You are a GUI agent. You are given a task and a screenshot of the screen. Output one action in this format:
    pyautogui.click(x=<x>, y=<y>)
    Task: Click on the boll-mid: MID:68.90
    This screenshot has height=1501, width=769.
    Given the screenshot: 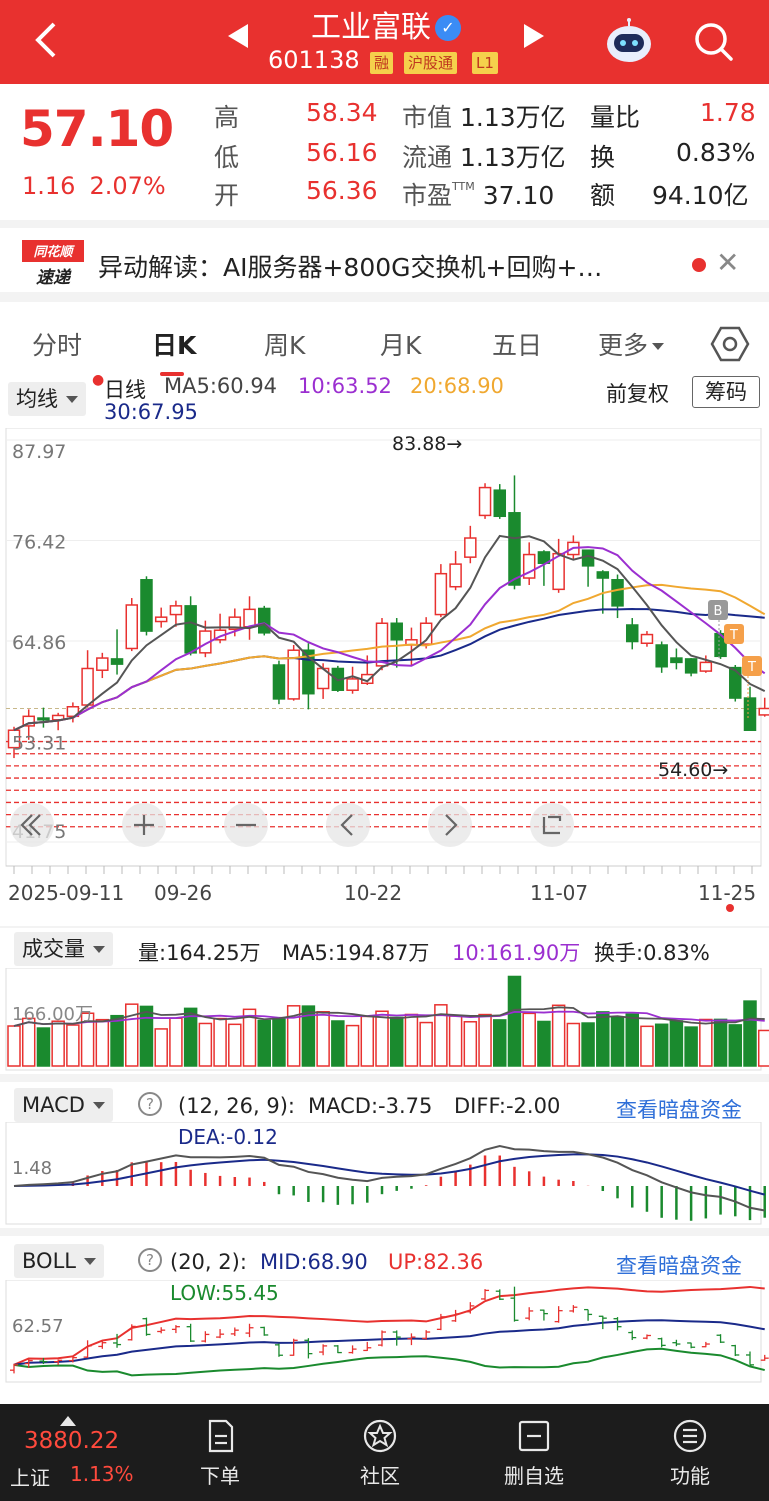 What is the action you would take?
    pyautogui.click(x=314, y=1262)
    